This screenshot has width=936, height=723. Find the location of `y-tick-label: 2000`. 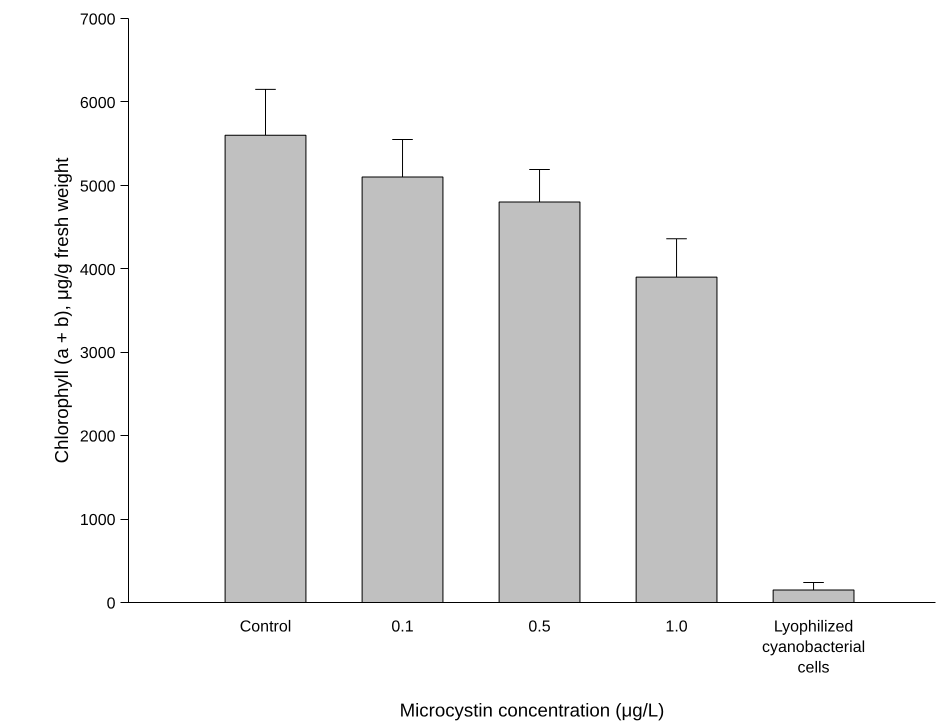

y-tick-label: 2000 is located at coordinates (98, 437).